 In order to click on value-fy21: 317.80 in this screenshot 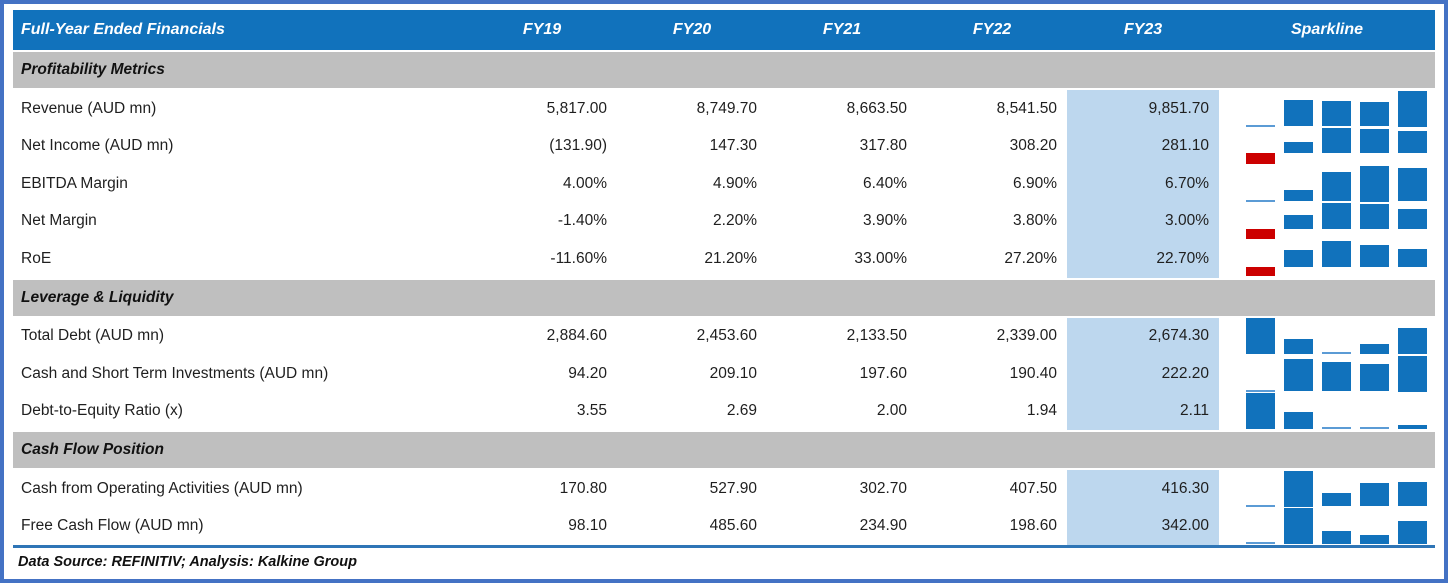, I will do `click(883, 146)`.